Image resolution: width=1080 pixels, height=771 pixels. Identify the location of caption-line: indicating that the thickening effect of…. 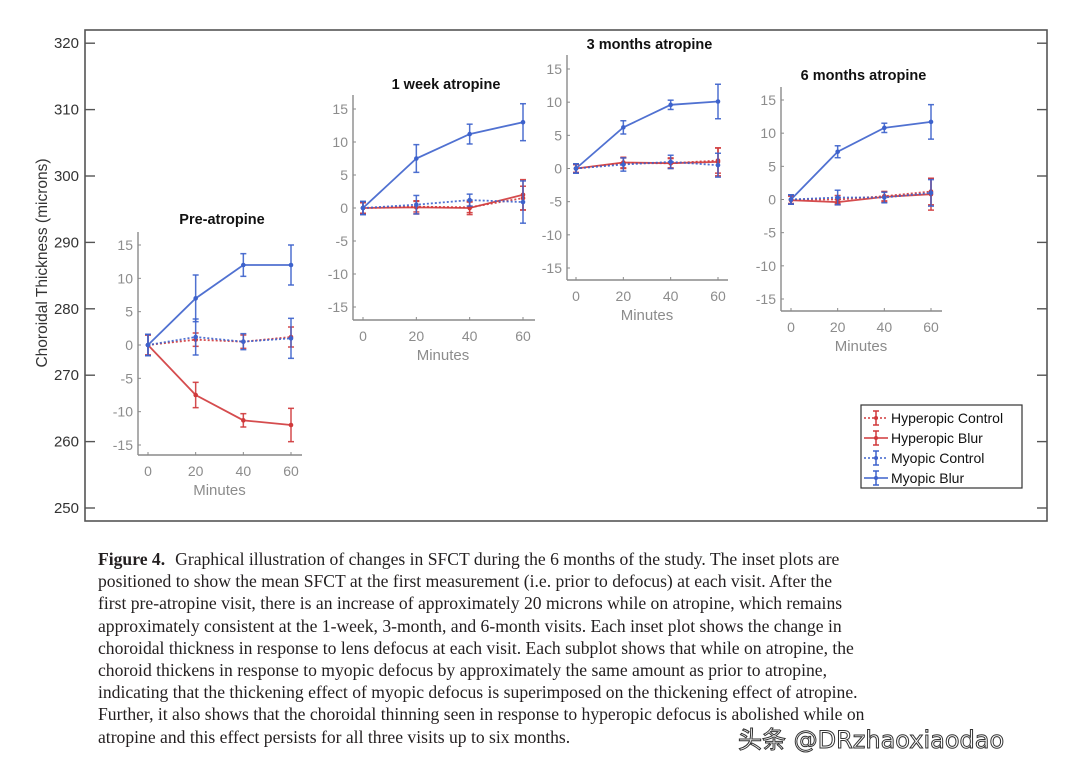
(478, 692).